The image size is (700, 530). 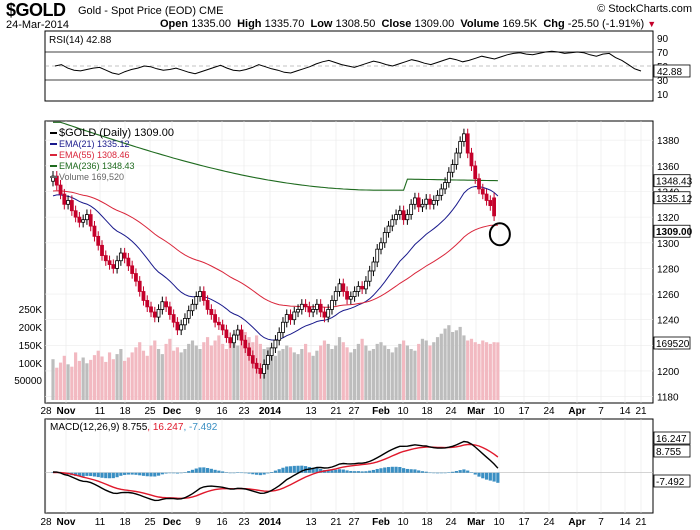 What do you see at coordinates (396, 24) in the screenshot?
I see `close-label: Close` at bounding box center [396, 24].